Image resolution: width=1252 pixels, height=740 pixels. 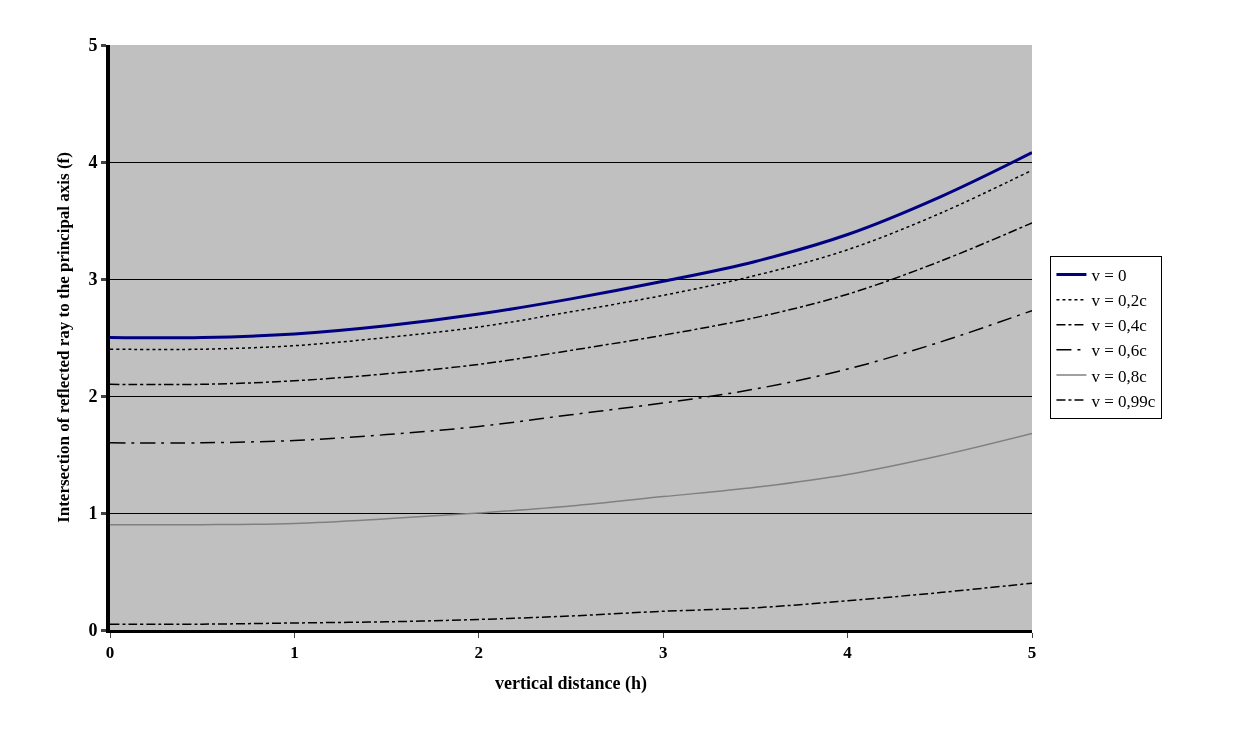 I want to click on x-tick-label: 3, so click(x=663, y=653).